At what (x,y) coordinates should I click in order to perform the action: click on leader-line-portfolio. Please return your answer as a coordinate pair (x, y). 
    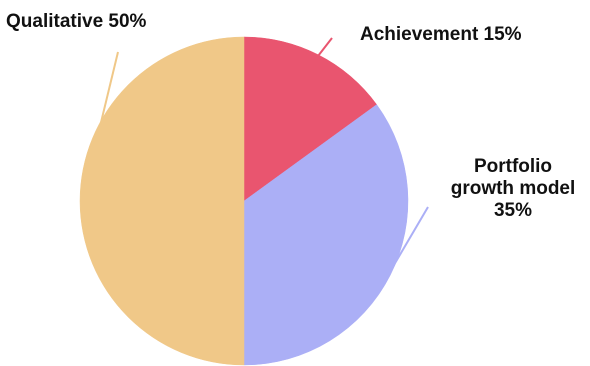
    Looking at the image, I should click on (408, 241).